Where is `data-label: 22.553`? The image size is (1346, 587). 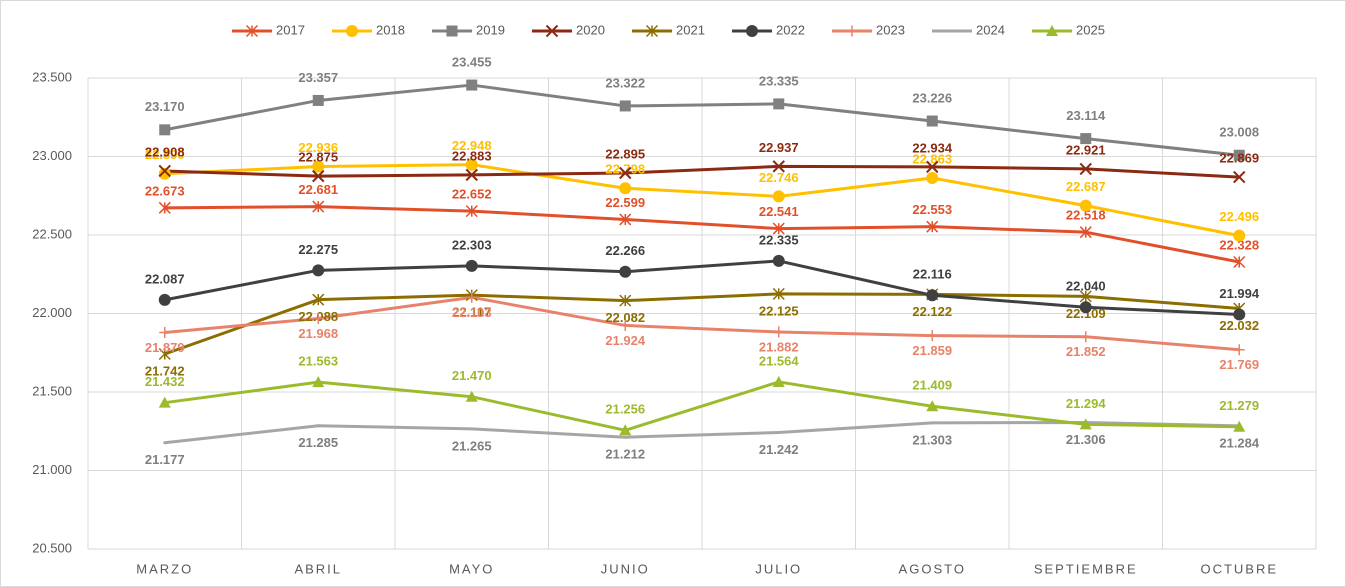 data-label: 22.553 is located at coordinates (932, 209).